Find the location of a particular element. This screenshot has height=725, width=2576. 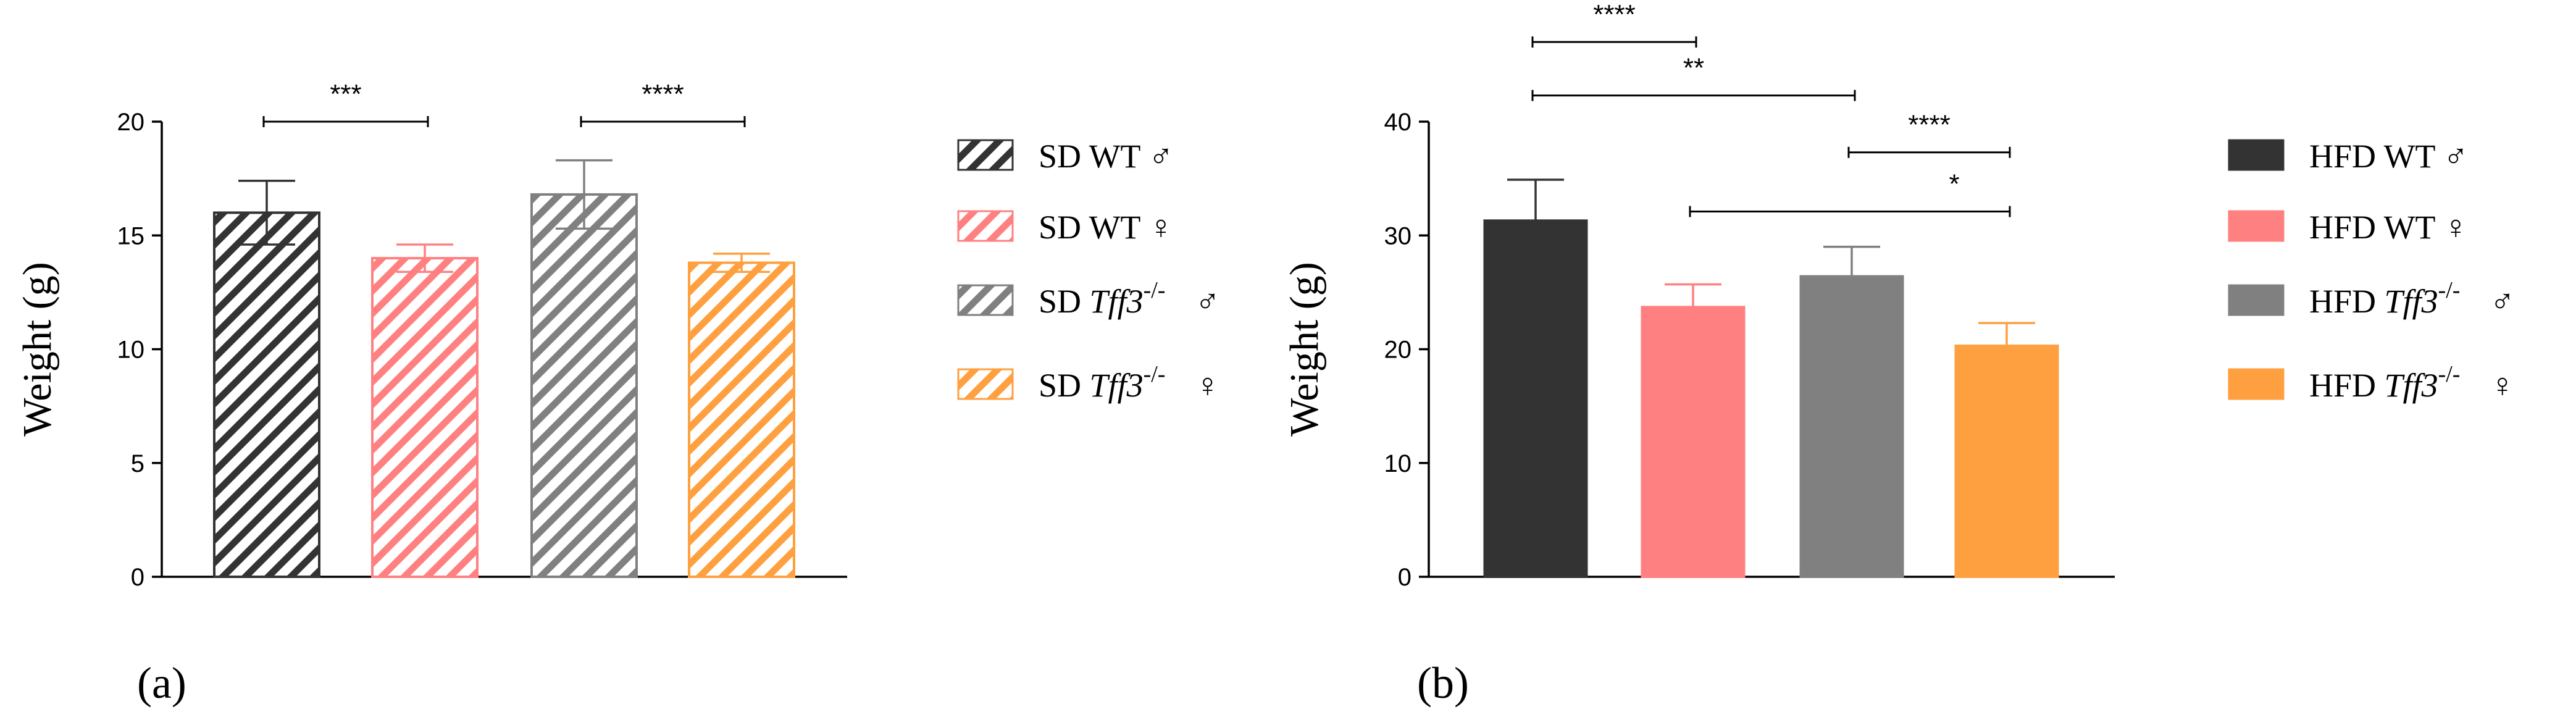

legend-label-3: SD Tff3-/- ♂ is located at coordinates (1129, 298).